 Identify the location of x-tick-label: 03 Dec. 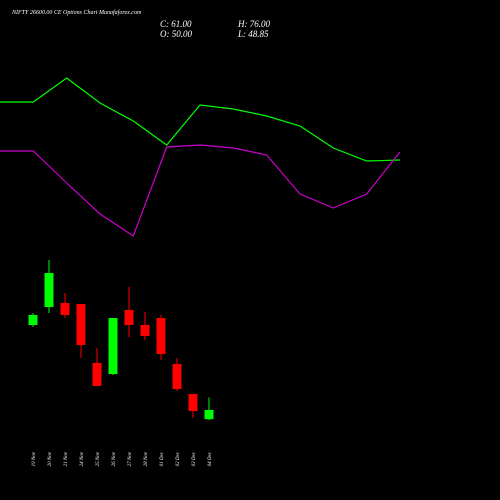
(194, 458).